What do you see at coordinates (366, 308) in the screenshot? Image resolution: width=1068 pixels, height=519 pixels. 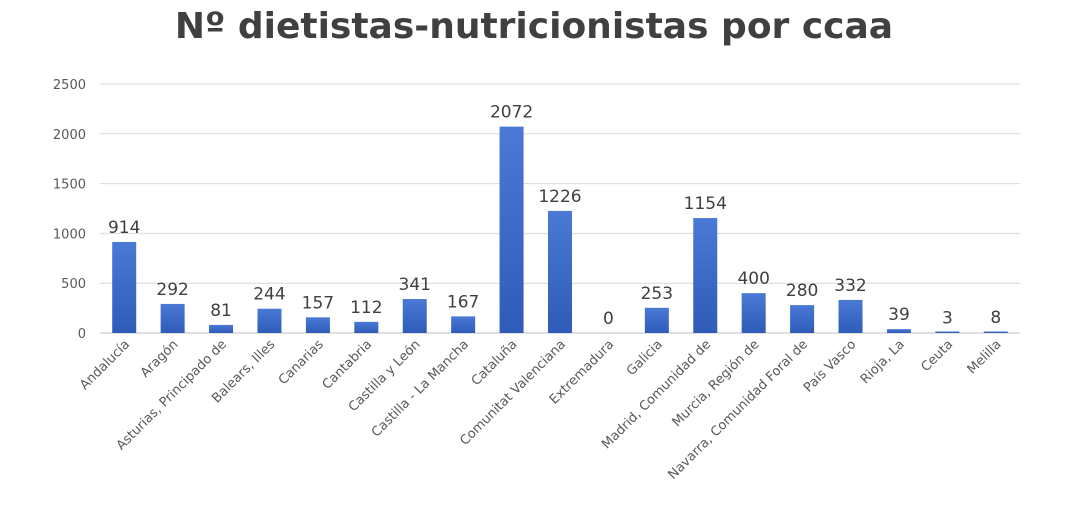 I see `data-label: 112` at bounding box center [366, 308].